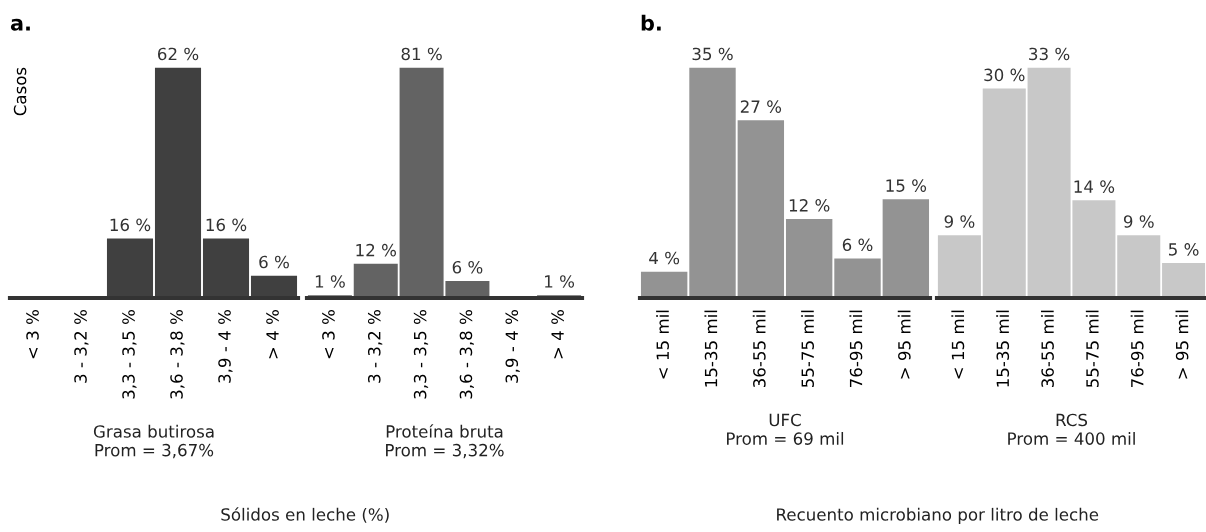  I want to click on data-label: 35 %, so click(712, 54).